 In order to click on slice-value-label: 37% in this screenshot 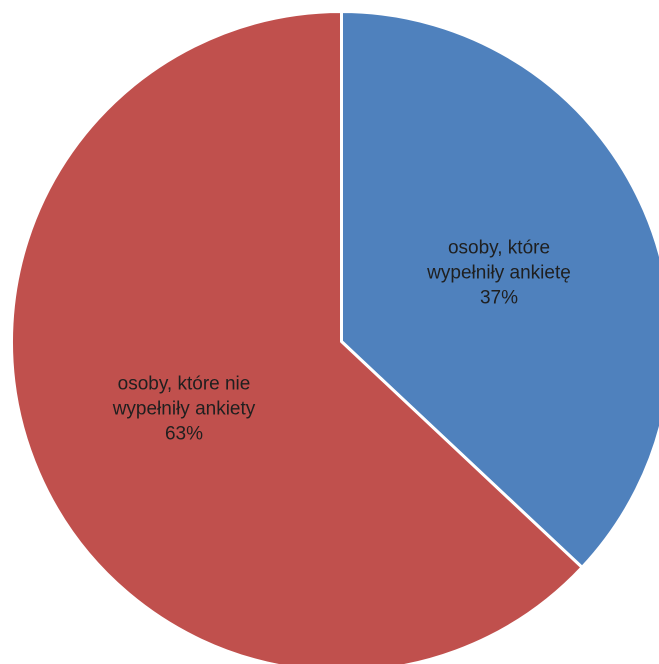, I will do `click(499, 297)`.